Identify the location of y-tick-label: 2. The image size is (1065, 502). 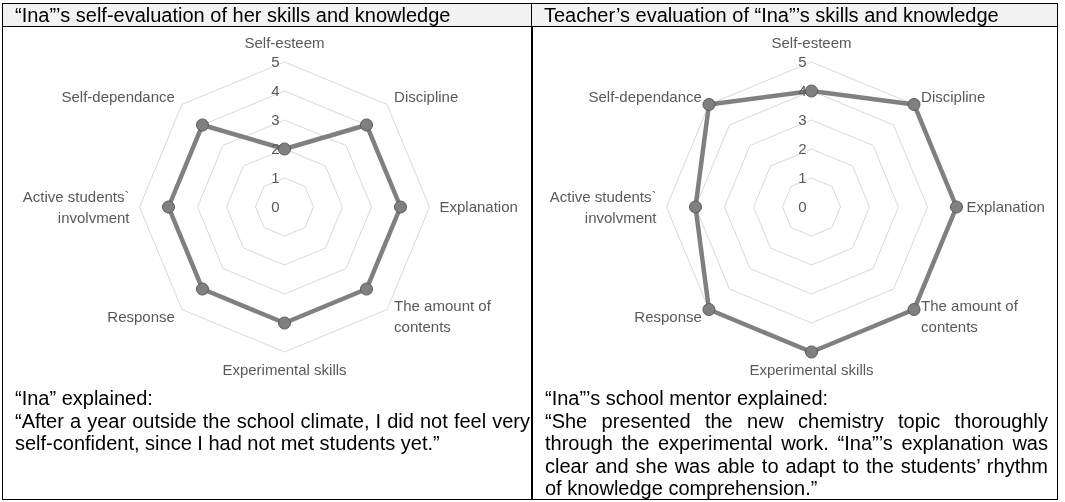
(802, 148).